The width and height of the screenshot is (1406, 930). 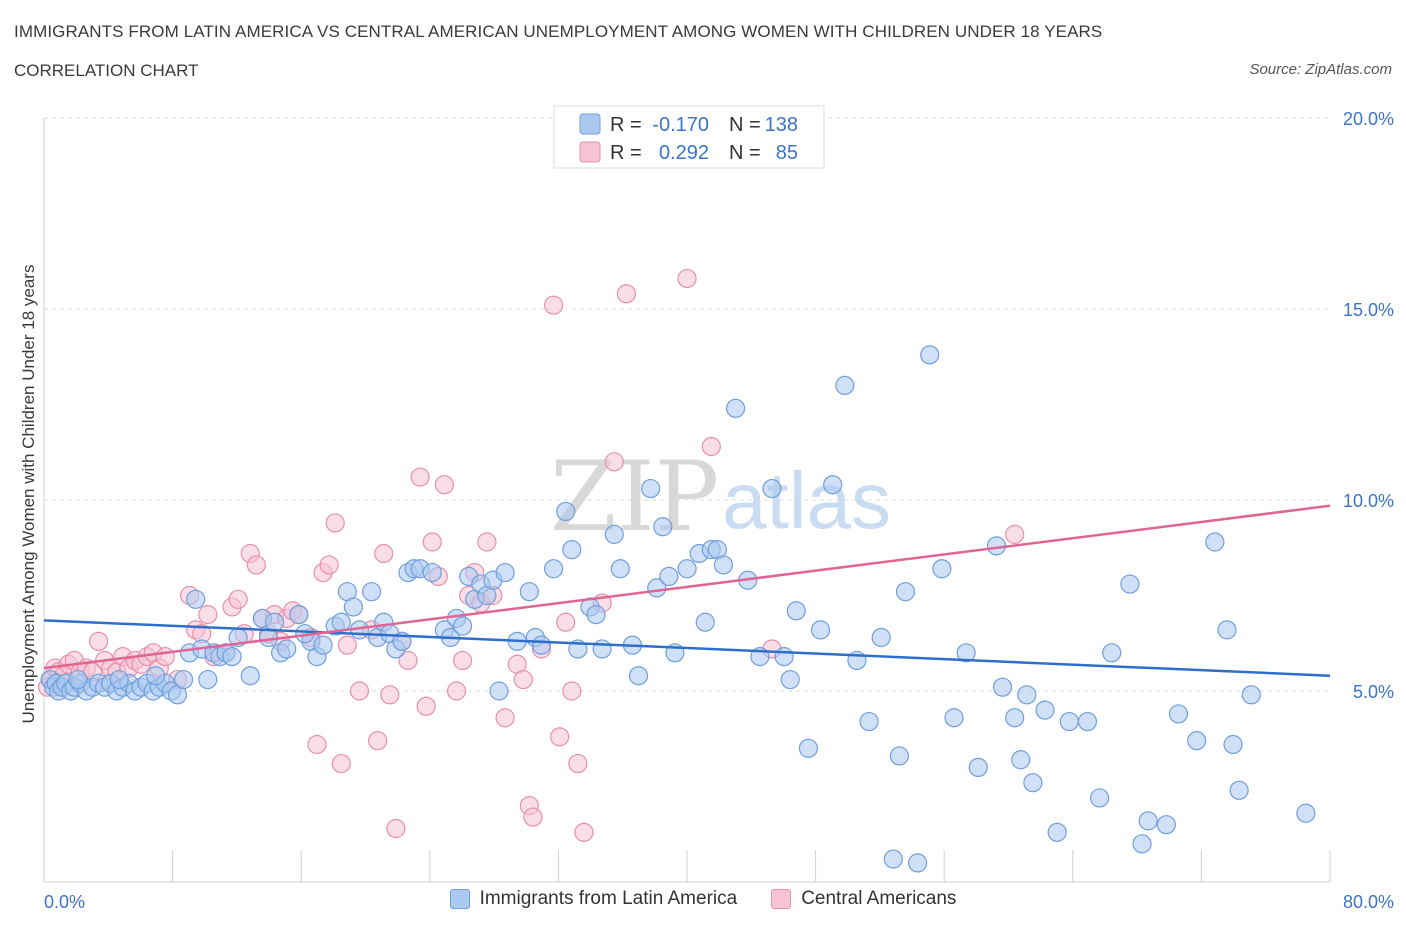 I want to click on stats-r-value-2: 0.292, so click(x=684, y=153).